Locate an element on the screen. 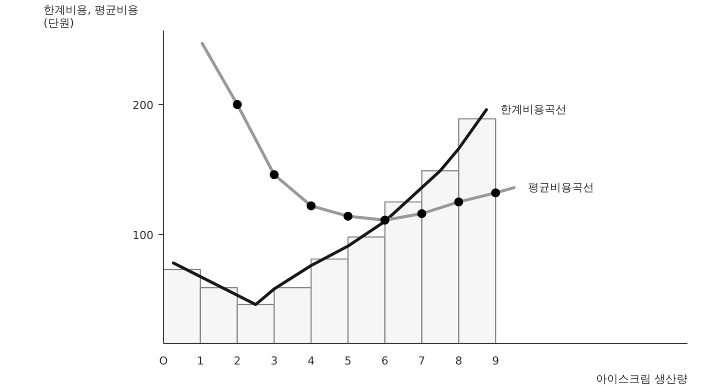 Image resolution: width=702 pixels, height=385 pixels. x-tick-label: 9 is located at coordinates (496, 361).